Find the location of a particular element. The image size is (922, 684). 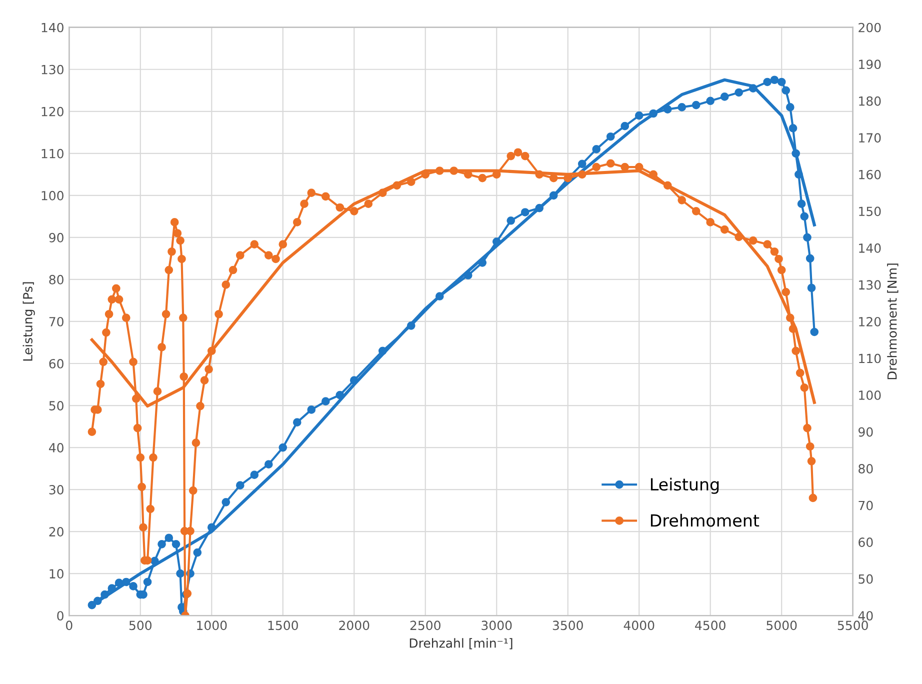

y-tick-label: 50 is located at coordinates (56, 405).